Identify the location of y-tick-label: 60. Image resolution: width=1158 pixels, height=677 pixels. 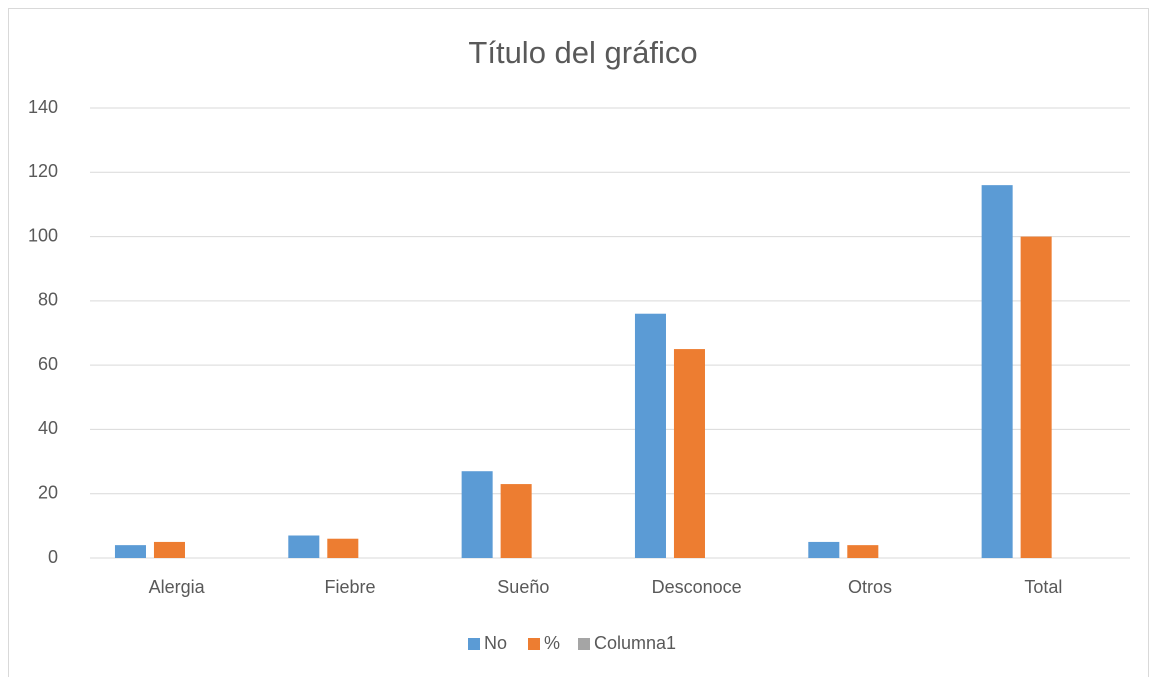
(48, 364).